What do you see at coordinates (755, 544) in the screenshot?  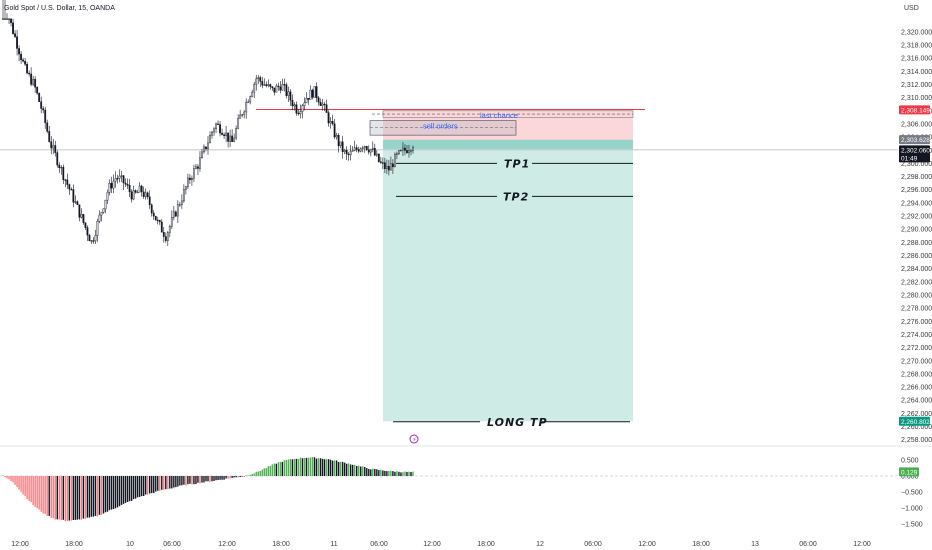 I see `time-tick-label: 13` at bounding box center [755, 544].